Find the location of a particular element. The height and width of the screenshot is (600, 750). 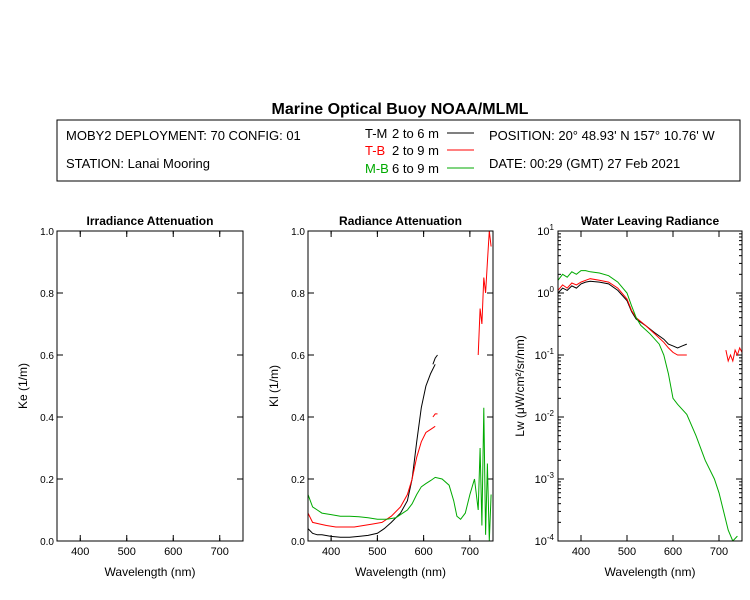

legend: T-M 2 to 6 m T-B 2 to 9 m M-B 6 to 9 m is located at coordinates (419, 151).